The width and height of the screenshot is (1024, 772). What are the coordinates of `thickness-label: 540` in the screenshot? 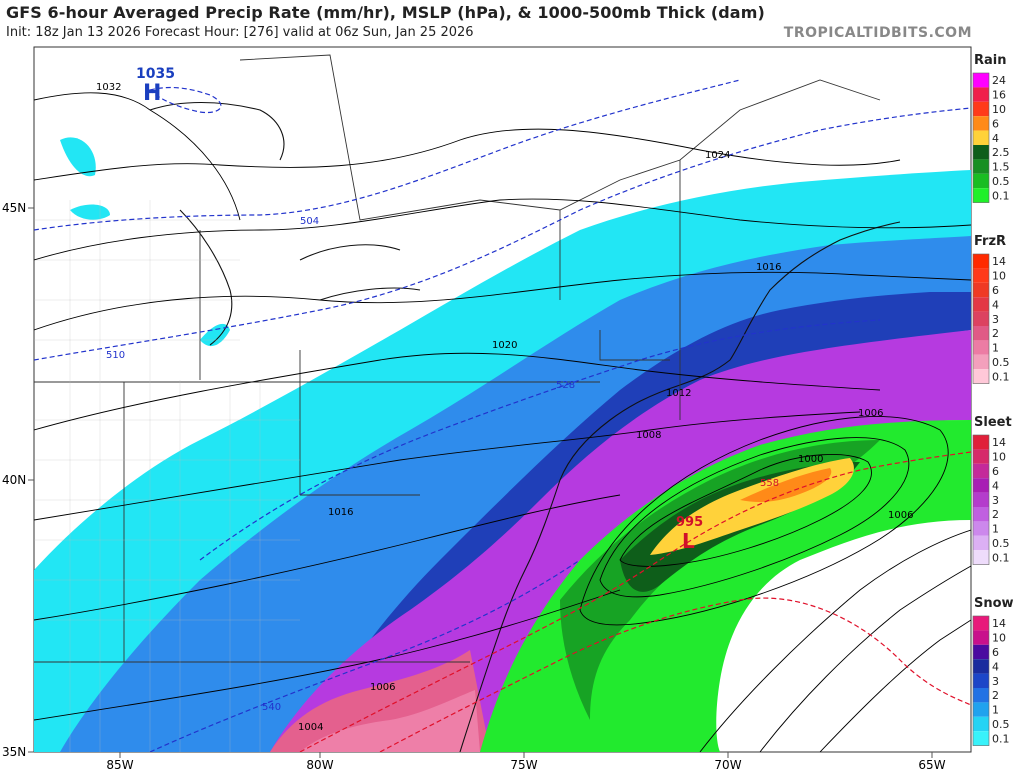 It's located at (271, 707).